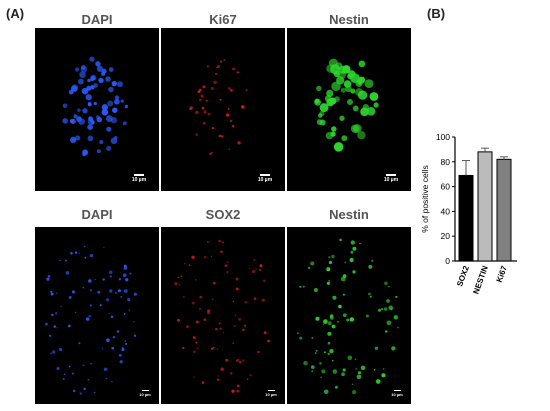  Describe the element at coordinates (265, 178) in the screenshot. I see `scale-bar-ki67-row1: 10 µm` at that location.